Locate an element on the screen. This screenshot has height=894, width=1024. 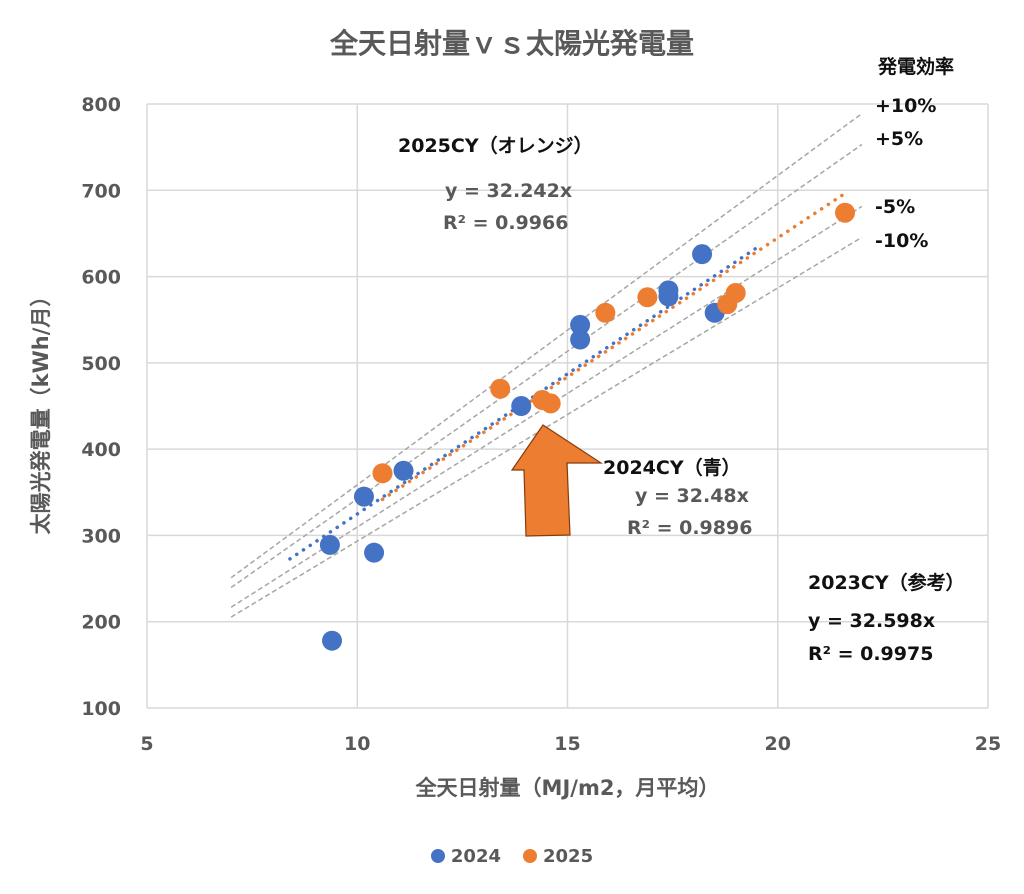
y-tick-label: 700 is located at coordinates (101, 191).